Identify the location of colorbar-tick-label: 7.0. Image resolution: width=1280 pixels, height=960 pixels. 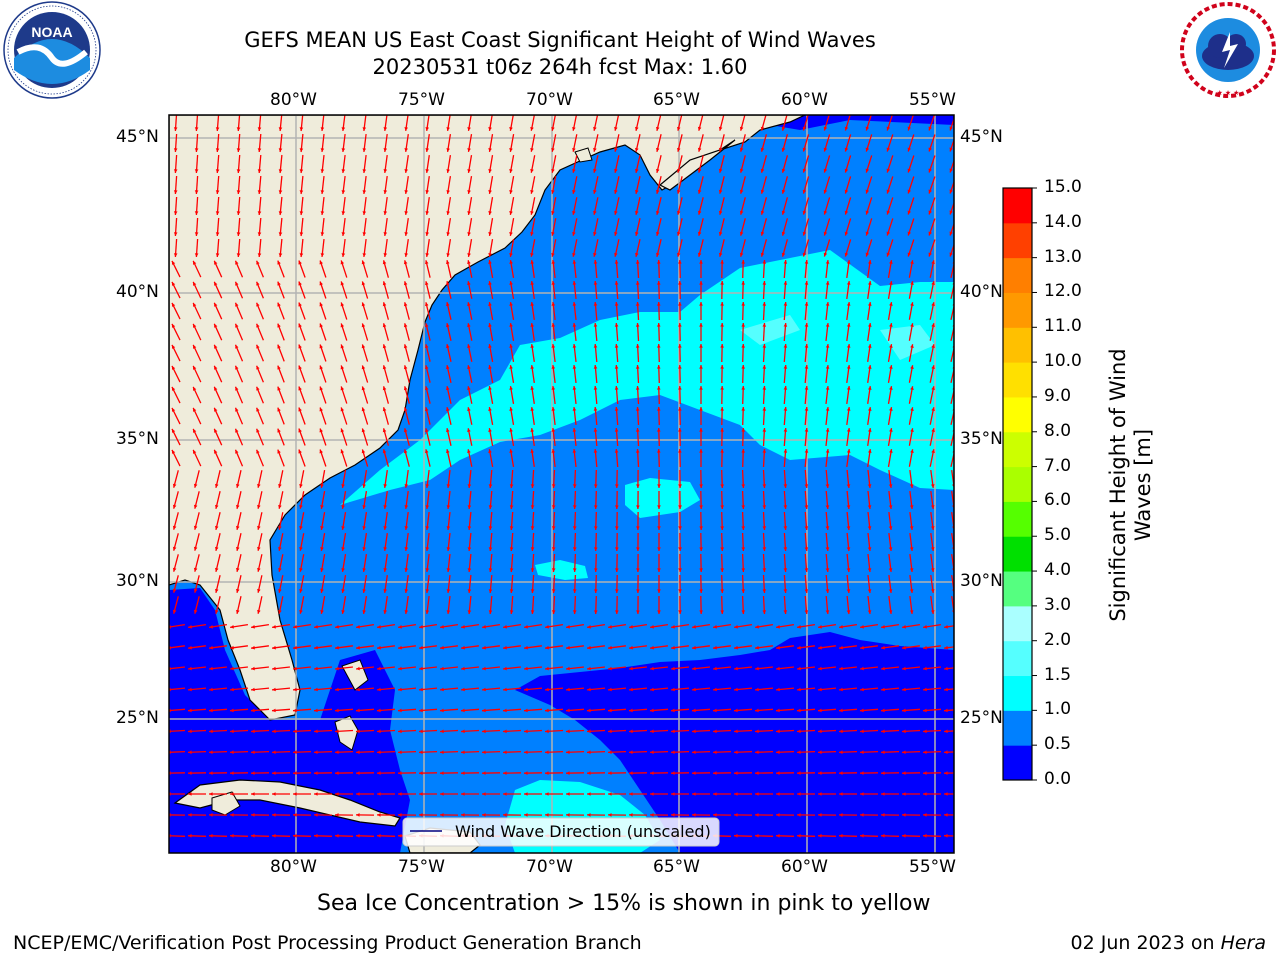
(1058, 465).